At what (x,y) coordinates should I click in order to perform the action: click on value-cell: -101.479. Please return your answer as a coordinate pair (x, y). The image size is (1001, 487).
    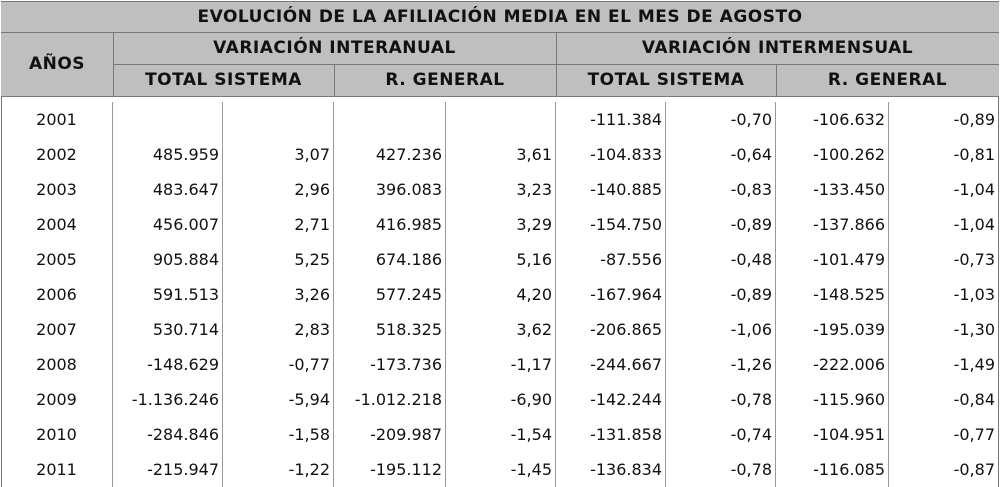
    Looking at the image, I should click on (832, 259).